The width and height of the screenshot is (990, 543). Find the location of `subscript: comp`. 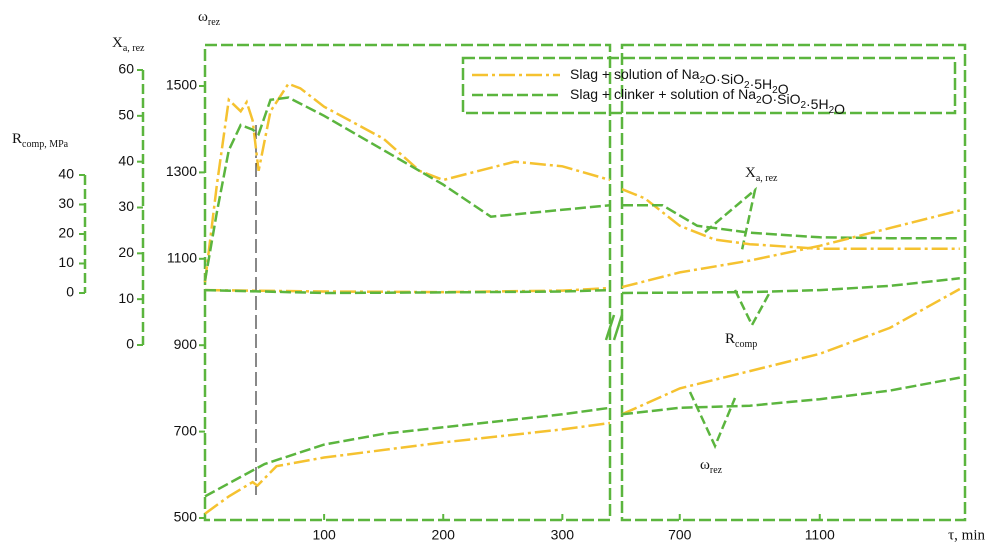

subscript: comp is located at coordinates (746, 344).